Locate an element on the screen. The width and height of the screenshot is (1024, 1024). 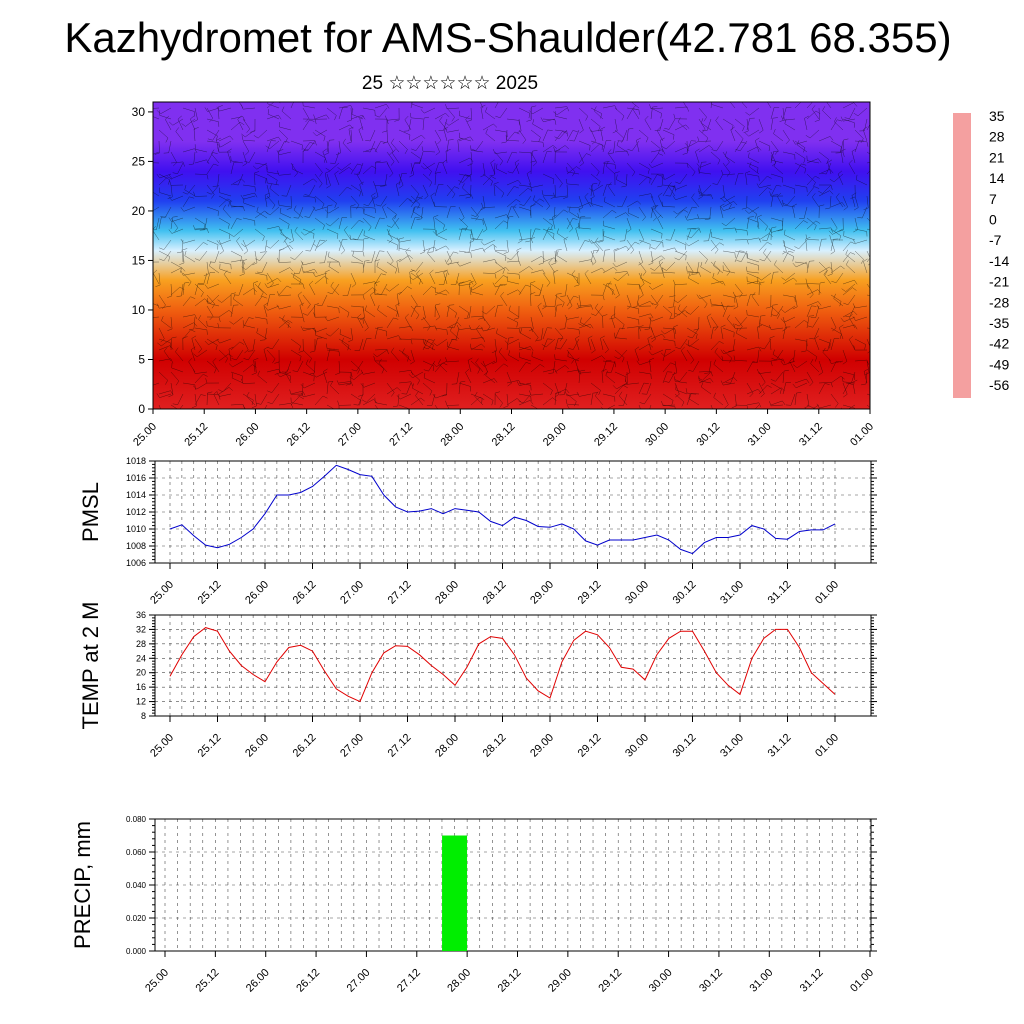
x-tick-label: 28.00 is located at coordinates (447, 593).